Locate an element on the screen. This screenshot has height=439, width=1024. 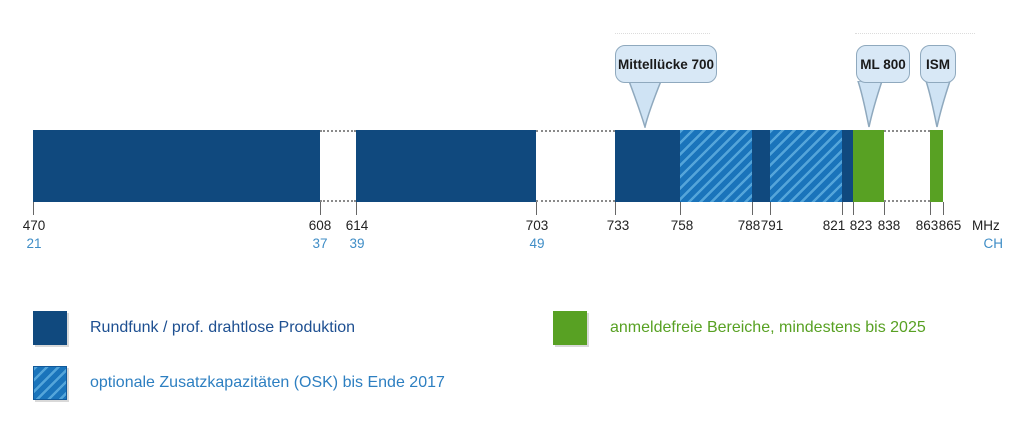
callout-label: ML 800 is located at coordinates (883, 64).